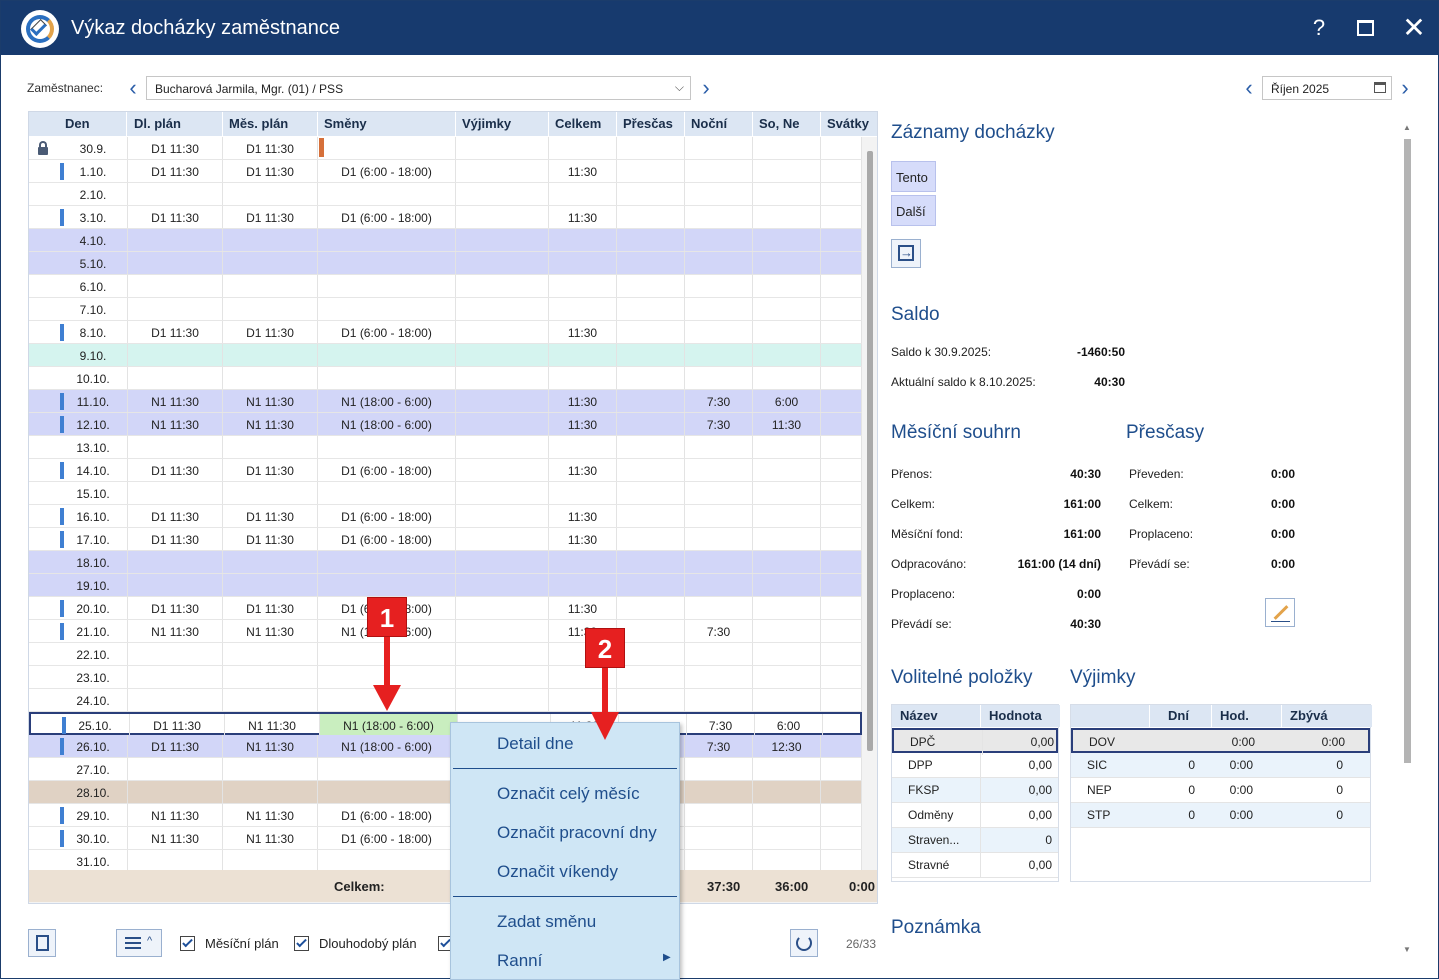 Image resolution: width=1439 pixels, height=980 pixels. What do you see at coordinates (1366, 28) in the screenshot?
I see `maximize-button` at bounding box center [1366, 28].